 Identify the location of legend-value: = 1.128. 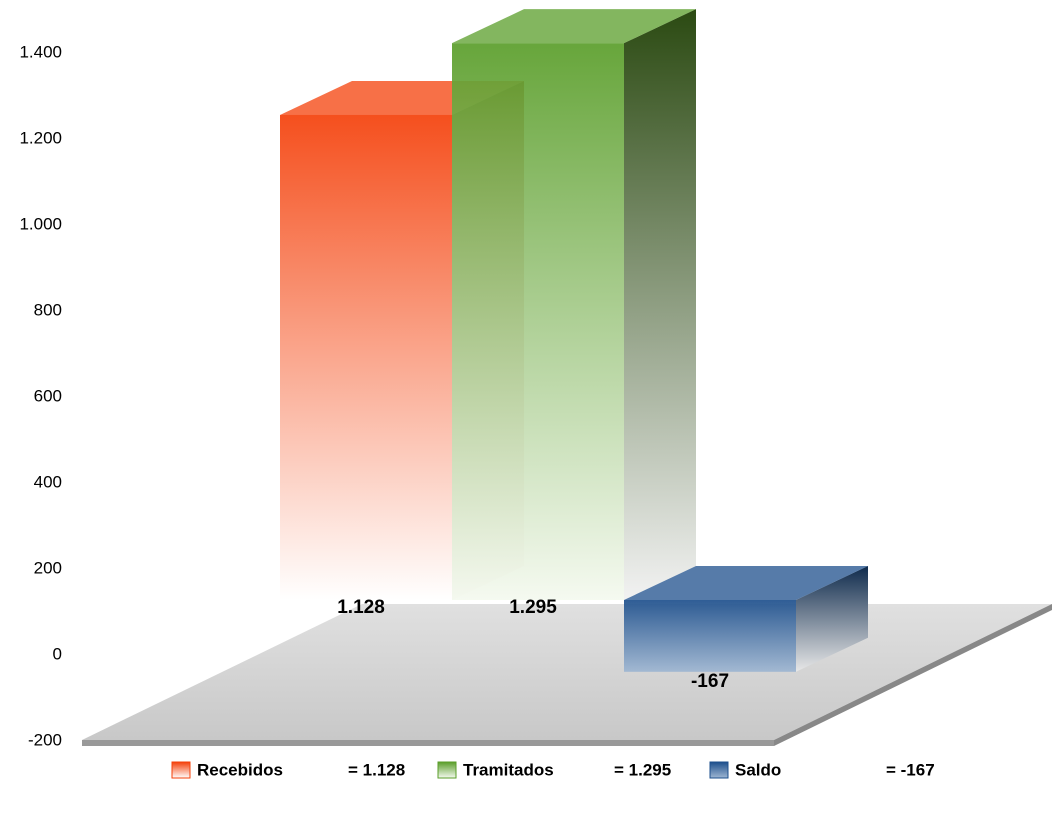
(376, 769).